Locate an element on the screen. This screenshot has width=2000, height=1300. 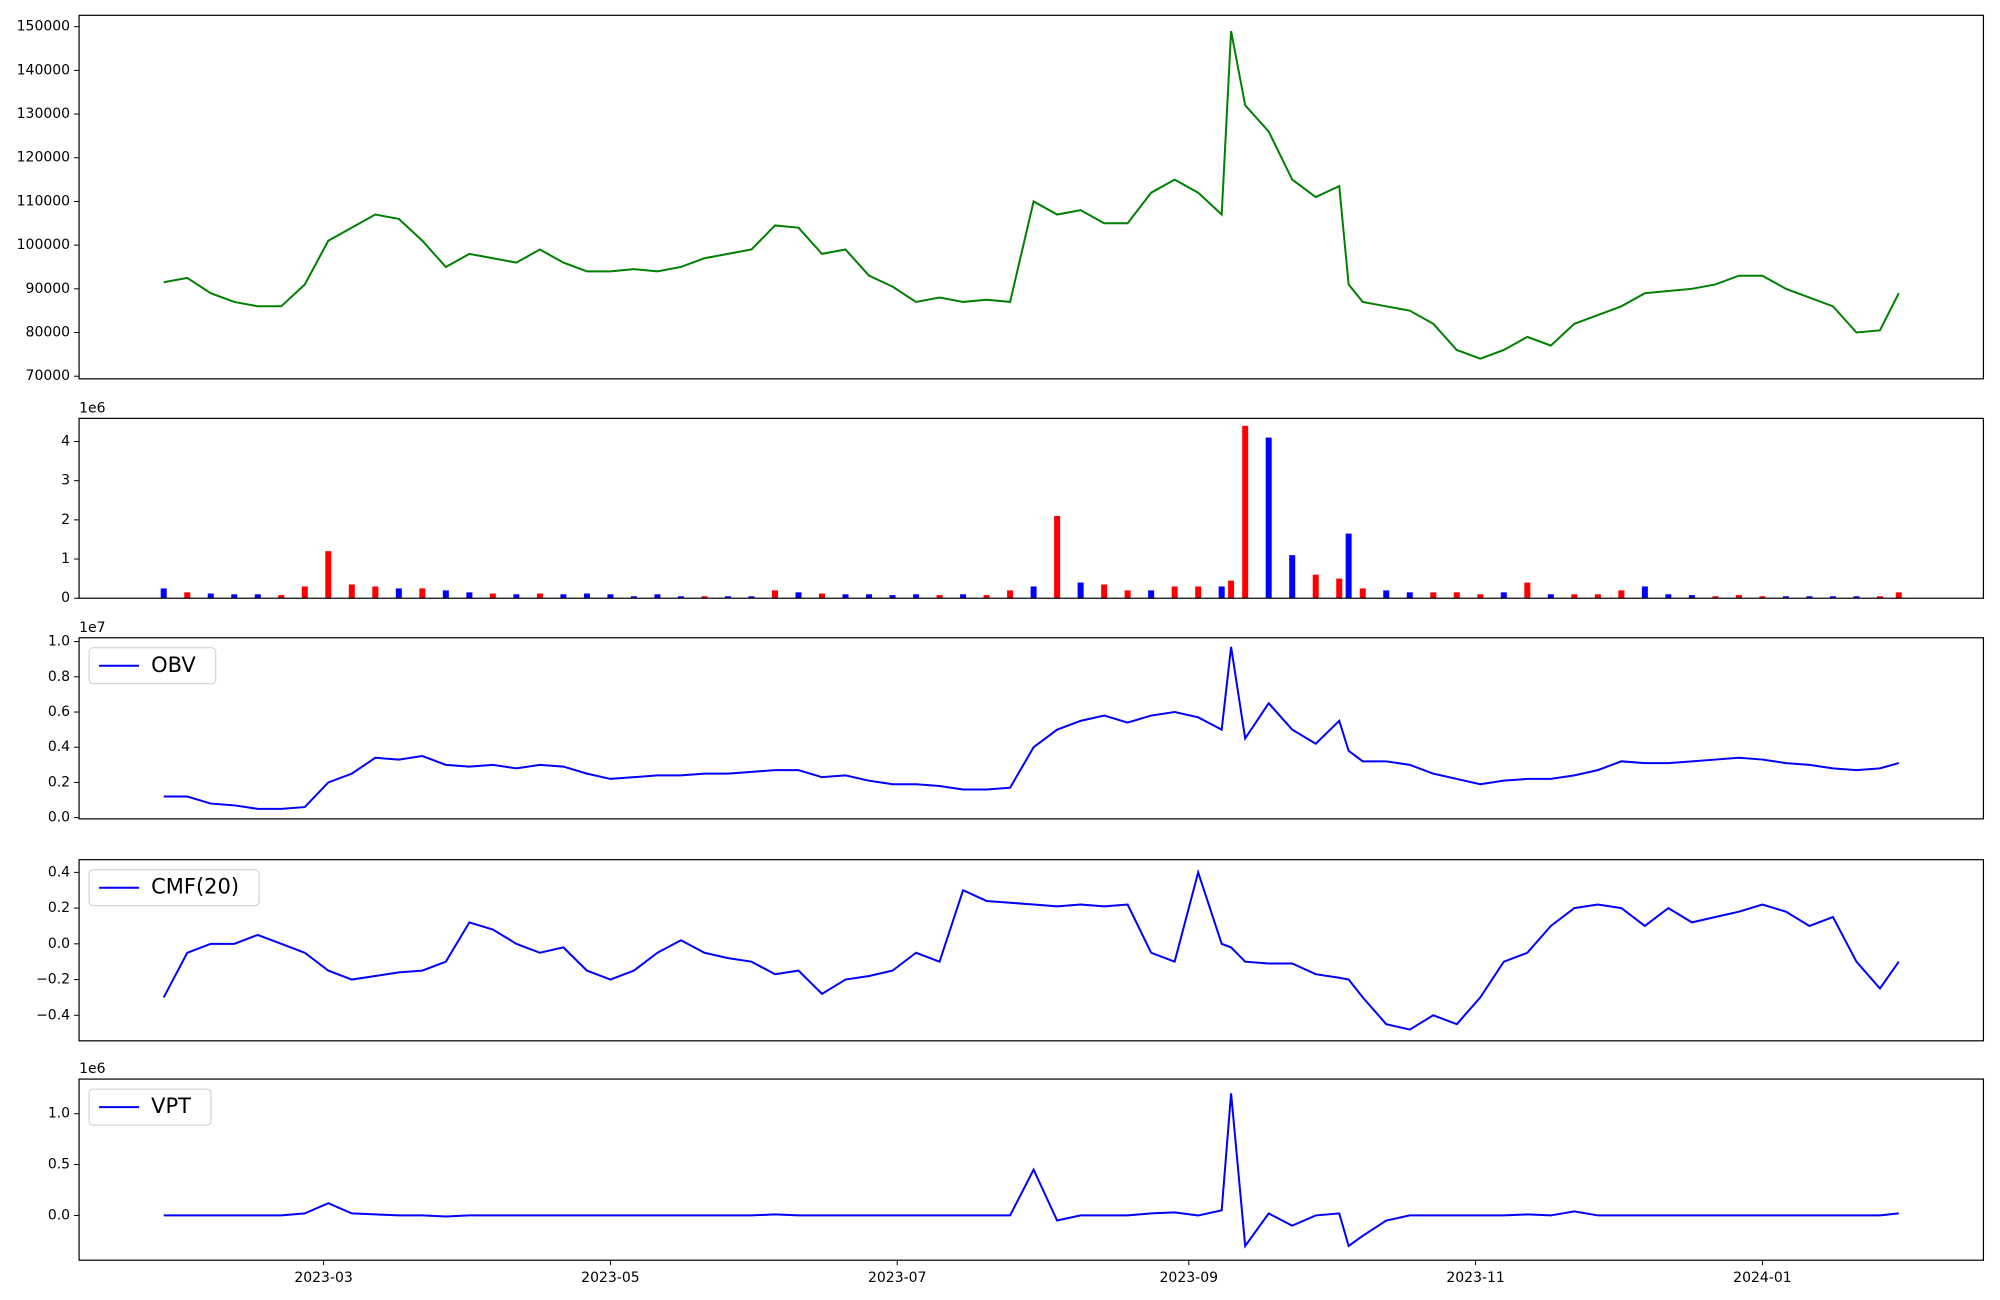
y-tick-label: 140000 is located at coordinates (43, 70).